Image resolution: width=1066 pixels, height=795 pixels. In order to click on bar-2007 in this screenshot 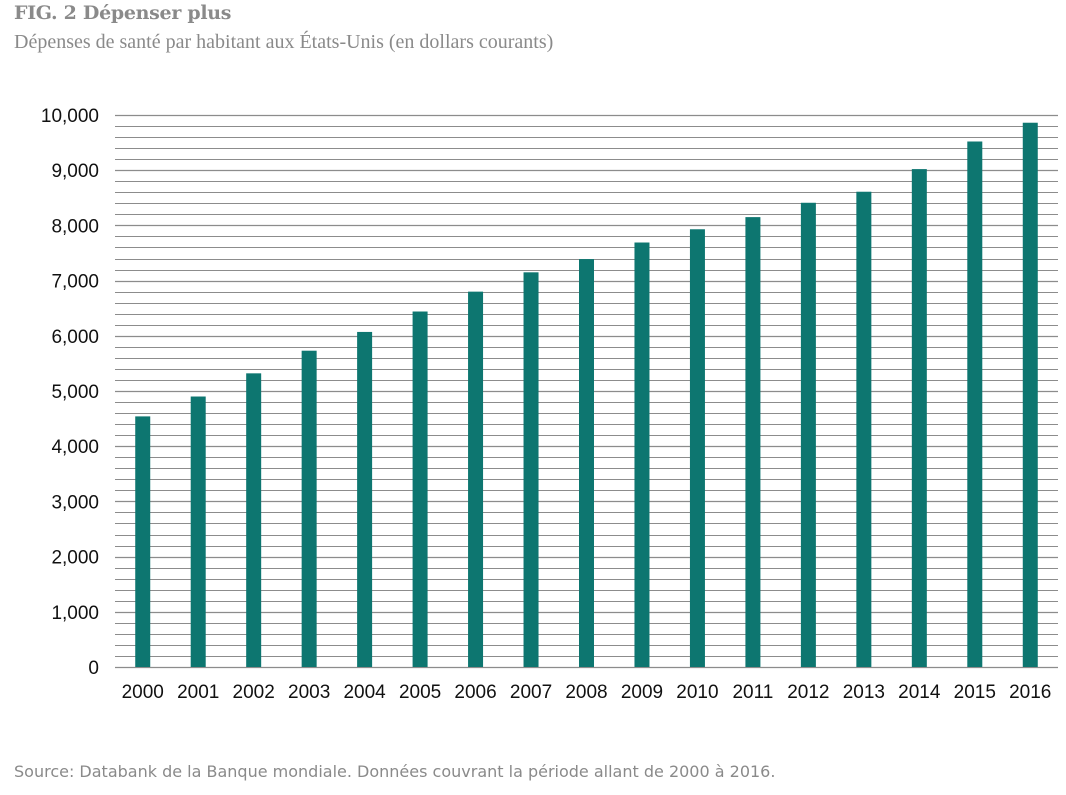, I will do `click(531, 469)`.